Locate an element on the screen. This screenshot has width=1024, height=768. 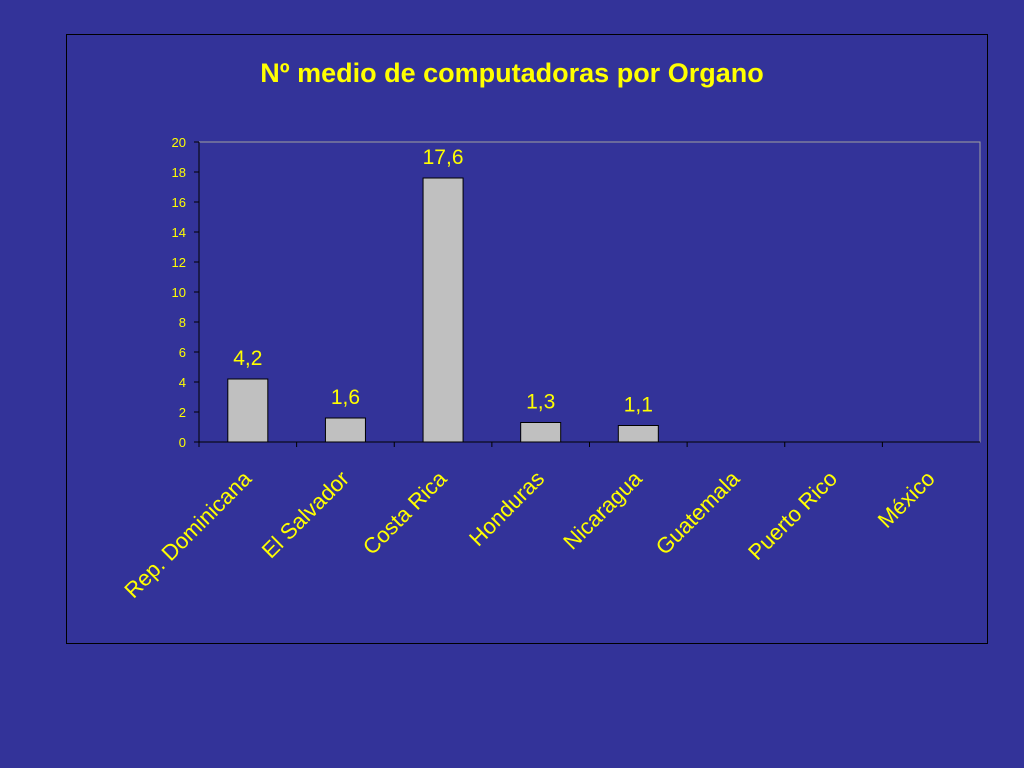
data-label: 17,6 is located at coordinates (443, 157).